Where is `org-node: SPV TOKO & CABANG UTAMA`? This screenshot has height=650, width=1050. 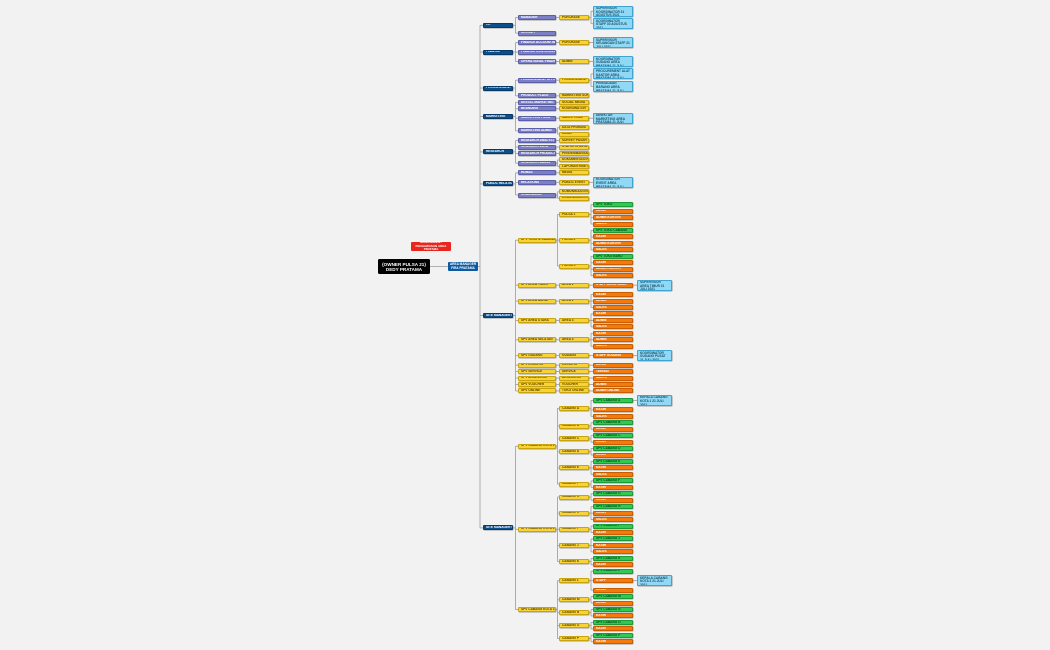 org-node: SPV TOKO & CABANG UTAMA is located at coordinates (537, 240).